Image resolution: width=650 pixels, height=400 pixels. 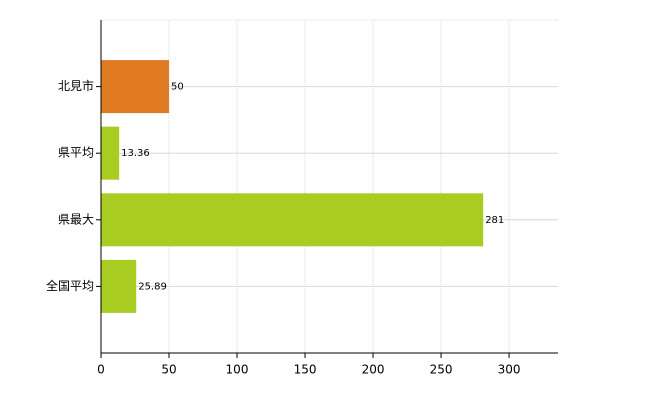 I want to click on x-tick-label: 250, so click(x=441, y=370).